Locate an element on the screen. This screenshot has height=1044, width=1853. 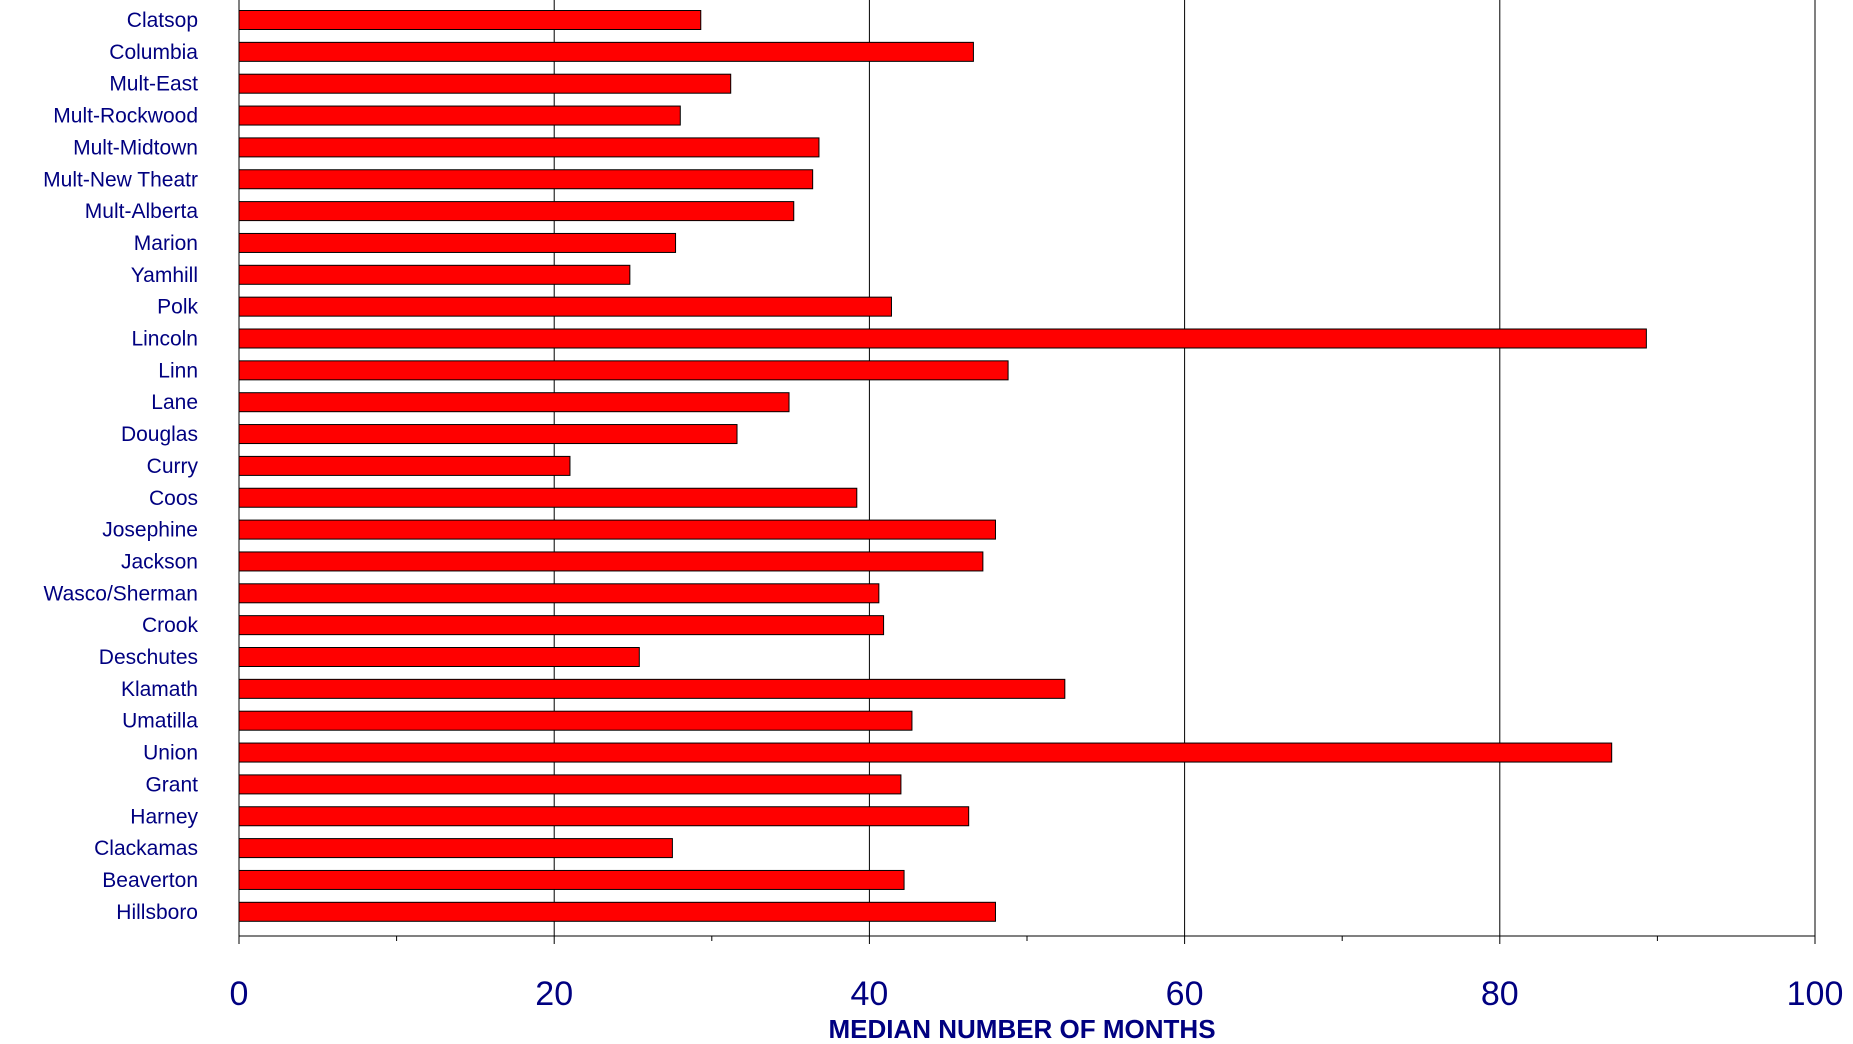
bar-coos is located at coordinates (548, 497).